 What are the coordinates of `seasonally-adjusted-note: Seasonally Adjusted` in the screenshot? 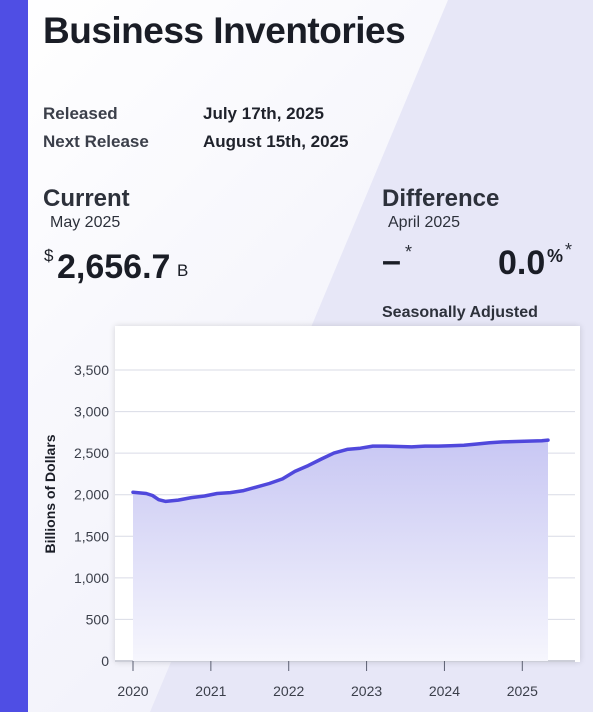 It's located at (460, 312).